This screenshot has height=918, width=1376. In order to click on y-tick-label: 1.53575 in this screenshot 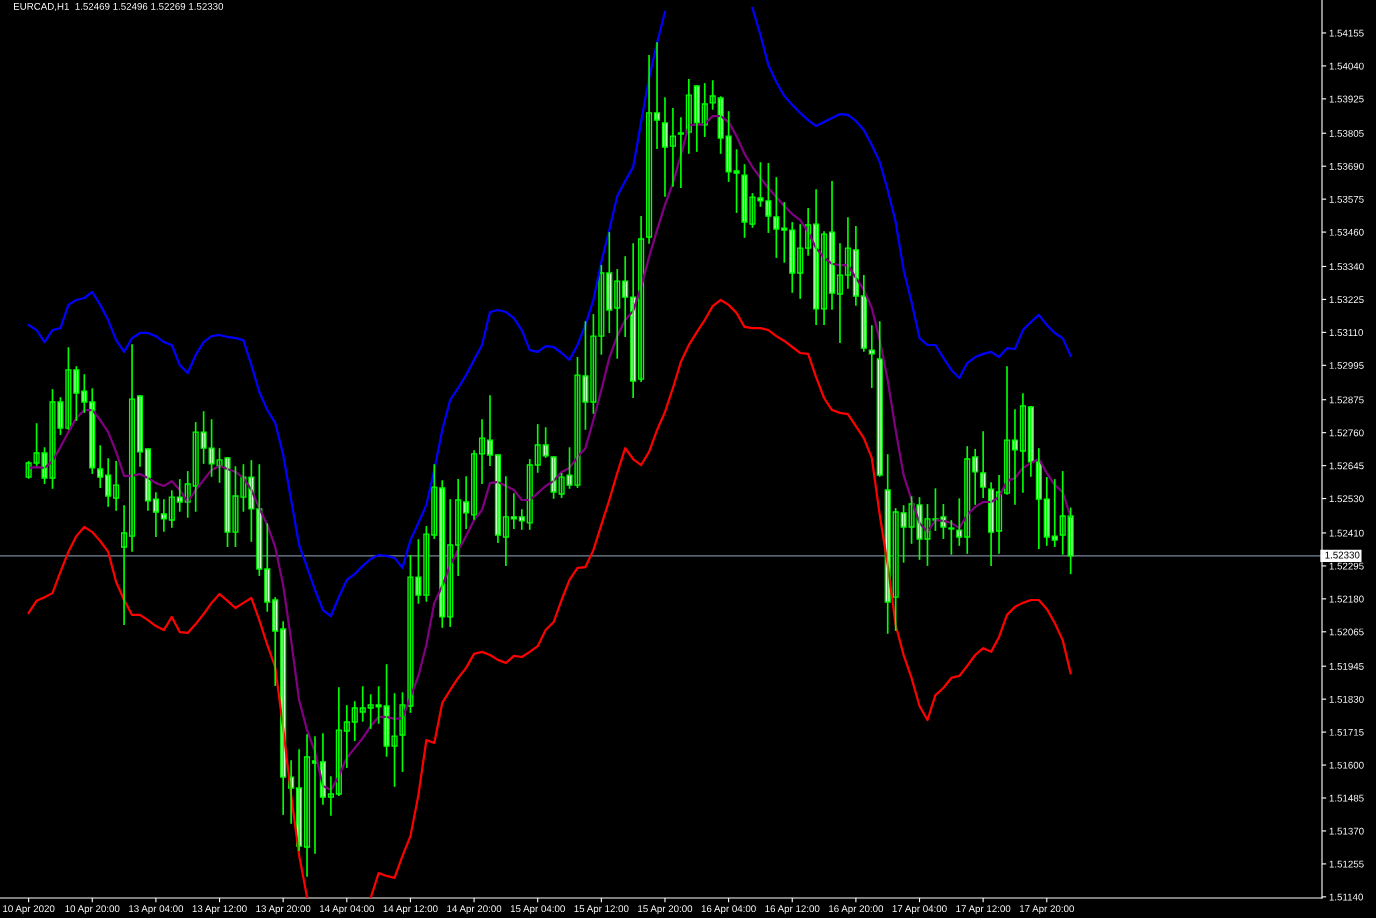, I will do `click(1346, 199)`.